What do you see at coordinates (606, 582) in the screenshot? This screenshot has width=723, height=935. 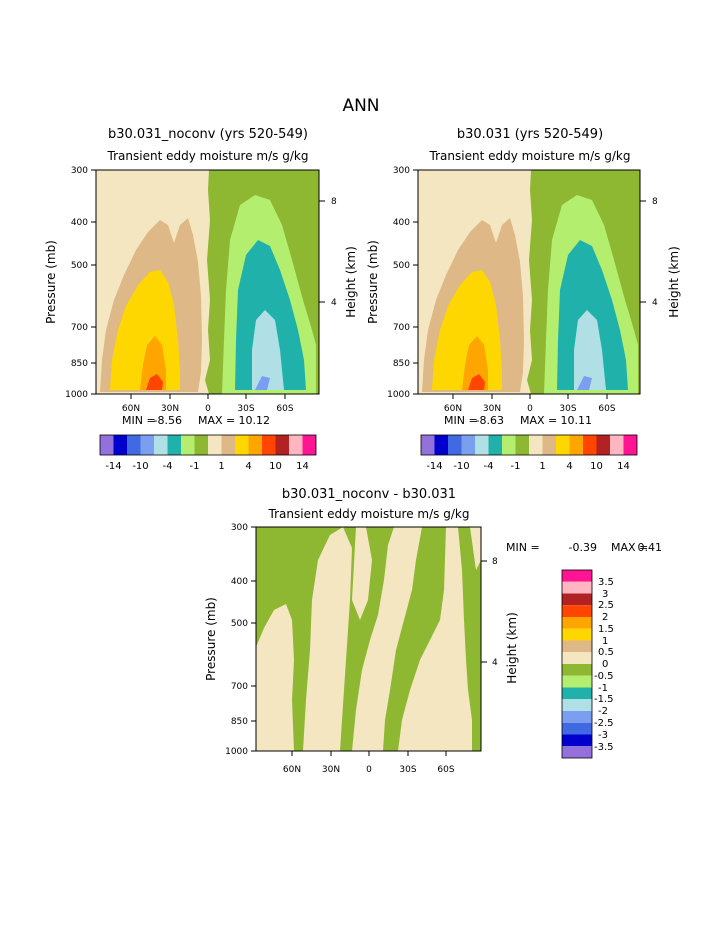 I see `colorbar-label: 3.5` at bounding box center [606, 582].